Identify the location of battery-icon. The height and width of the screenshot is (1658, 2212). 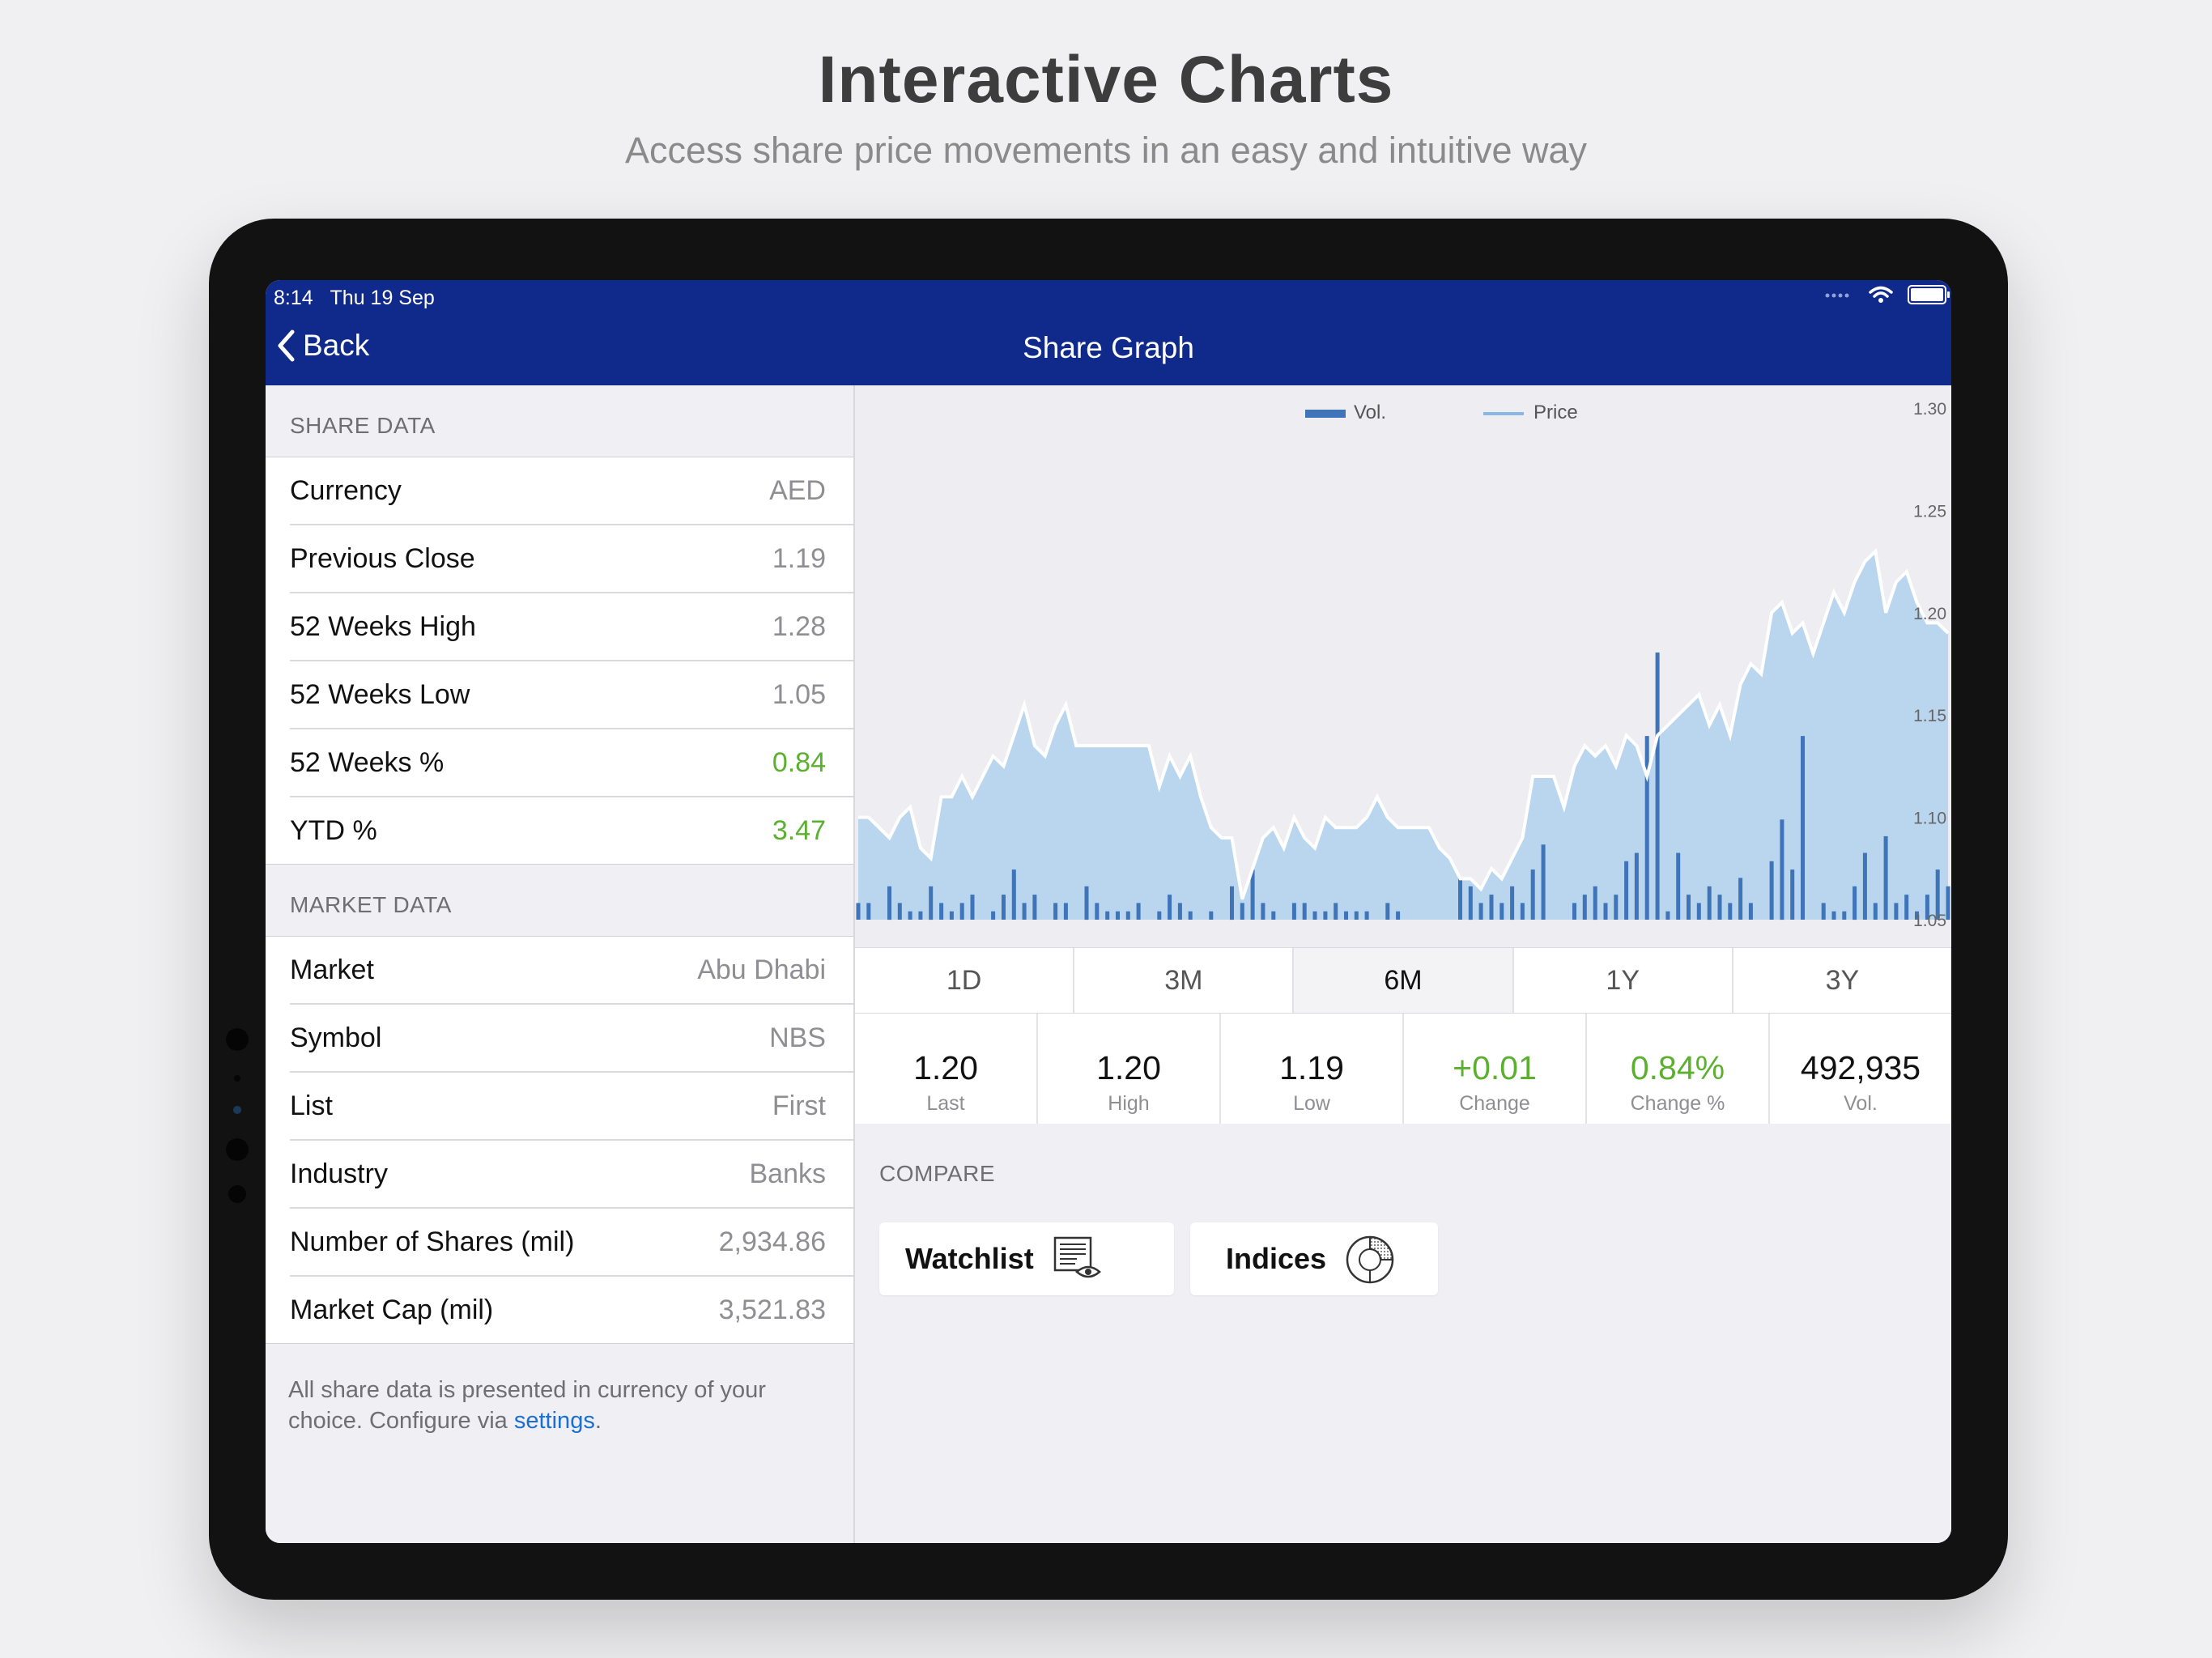
(1929, 294).